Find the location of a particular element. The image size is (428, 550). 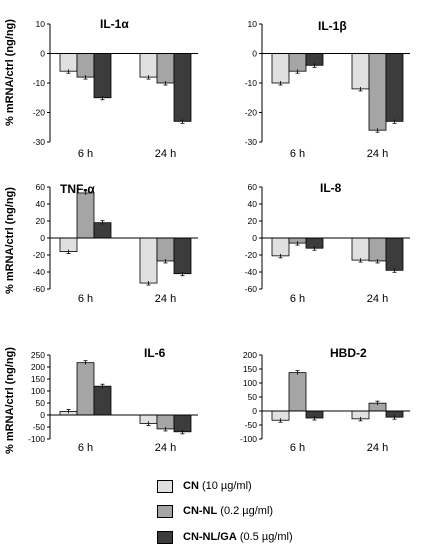

legend-concentration: (0.2 µg/ml) is located at coordinates (247, 511).